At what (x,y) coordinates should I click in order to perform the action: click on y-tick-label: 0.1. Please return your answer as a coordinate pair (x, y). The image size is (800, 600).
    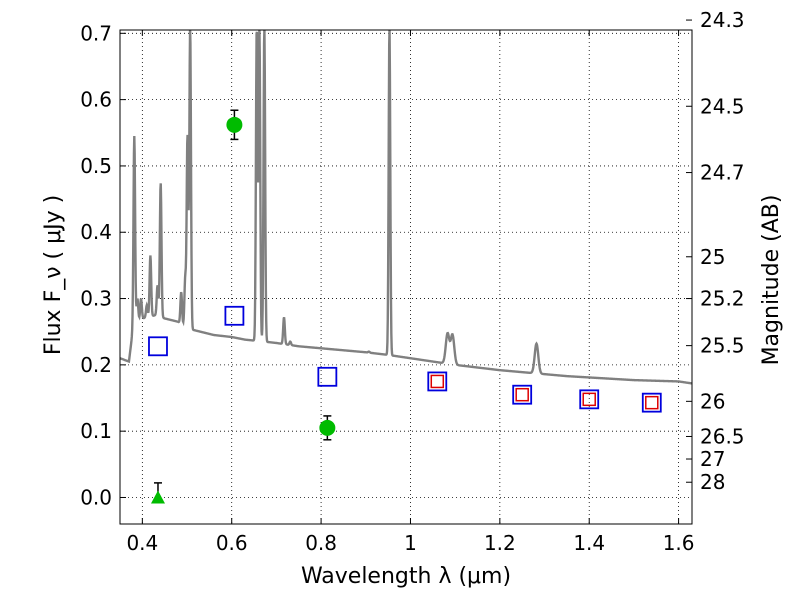
    Looking at the image, I should click on (96, 431).